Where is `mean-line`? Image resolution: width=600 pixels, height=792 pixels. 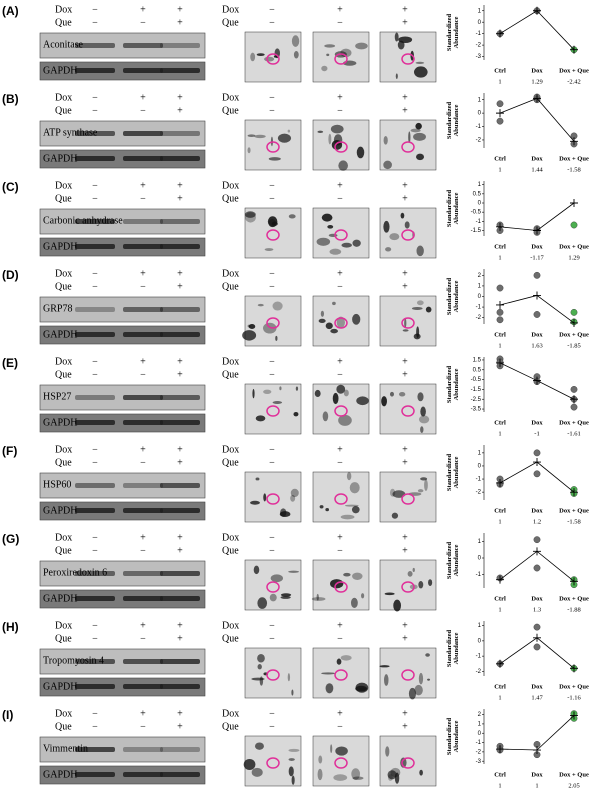 mean-line is located at coordinates (537, 653).